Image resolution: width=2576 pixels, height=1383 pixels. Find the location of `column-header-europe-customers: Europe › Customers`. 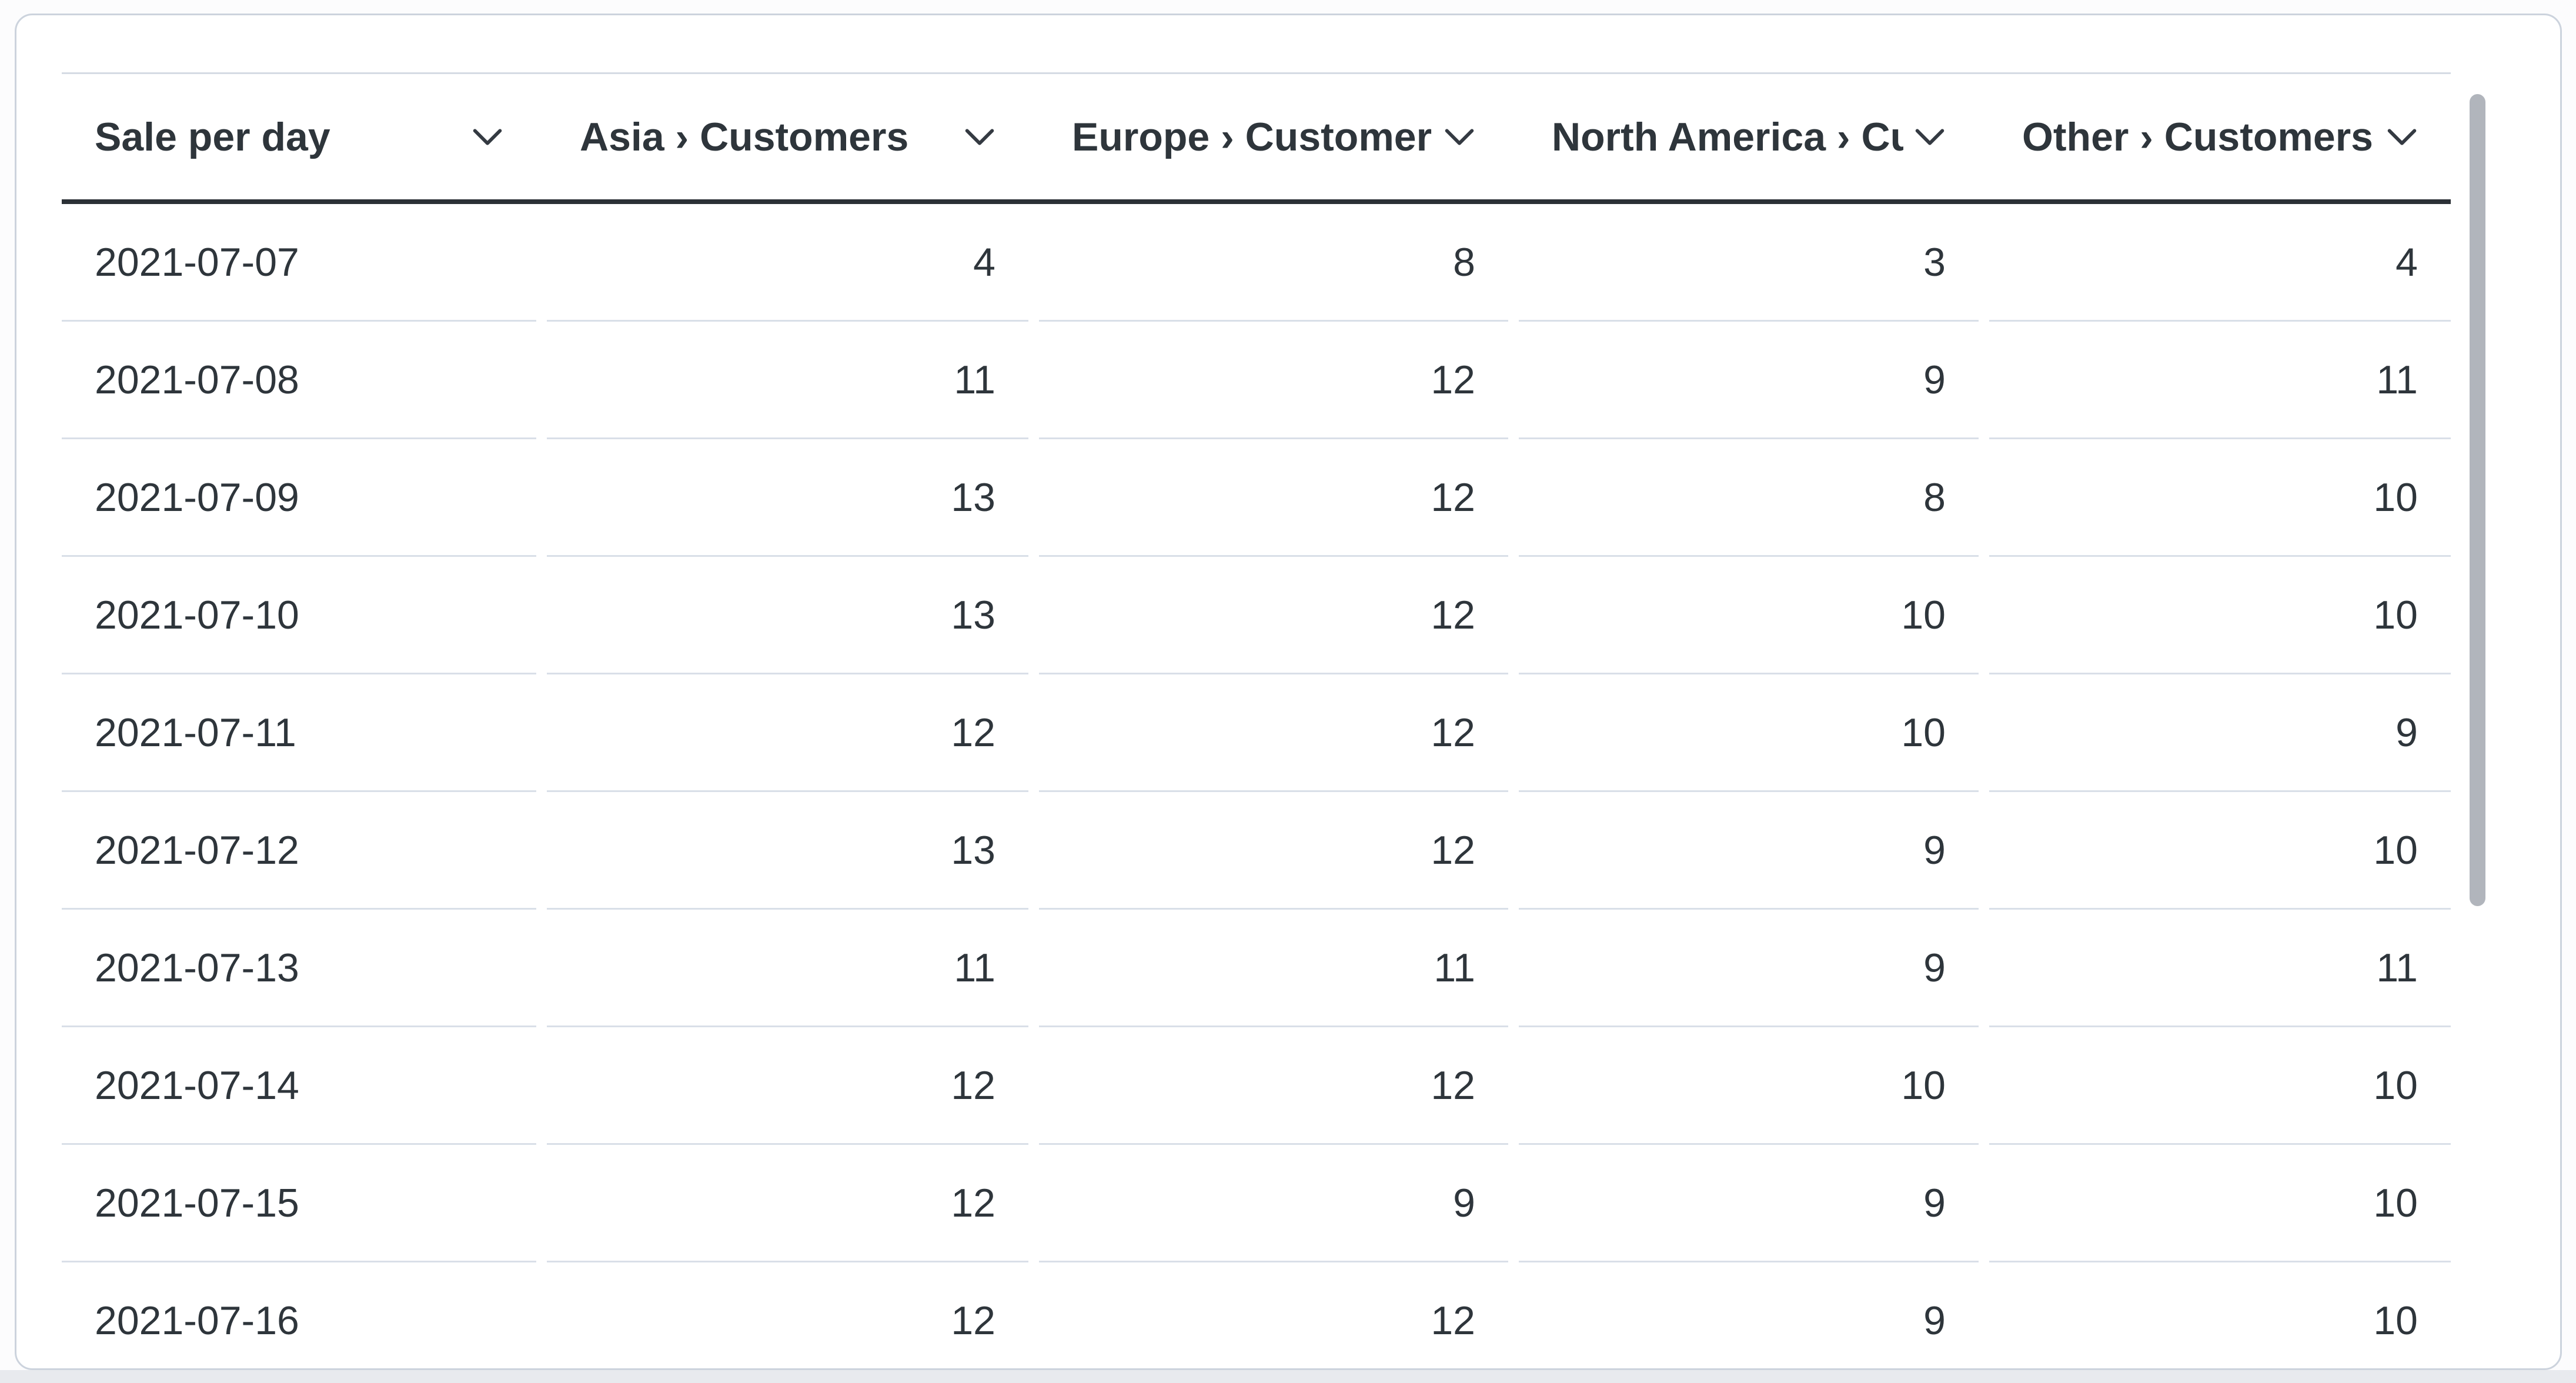

column-header-europe-customers: Europe › Customers is located at coordinates (1273, 136).